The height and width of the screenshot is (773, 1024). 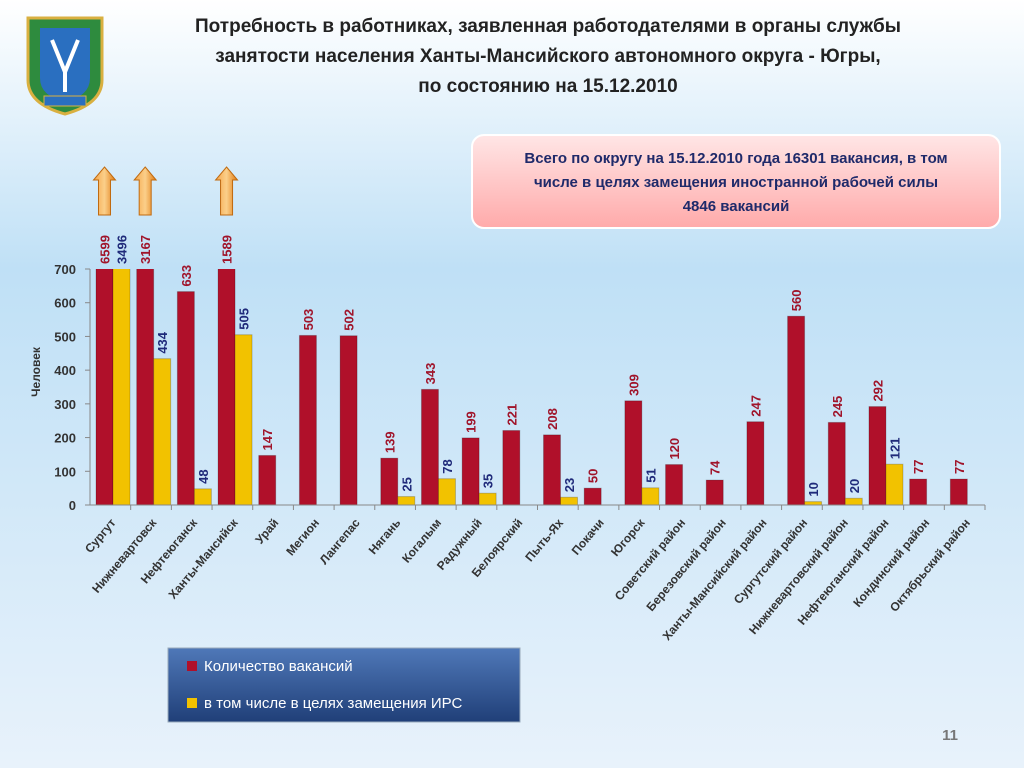 What do you see at coordinates (244, 319) in the screenshot?
I see `value-label: 505` at bounding box center [244, 319].